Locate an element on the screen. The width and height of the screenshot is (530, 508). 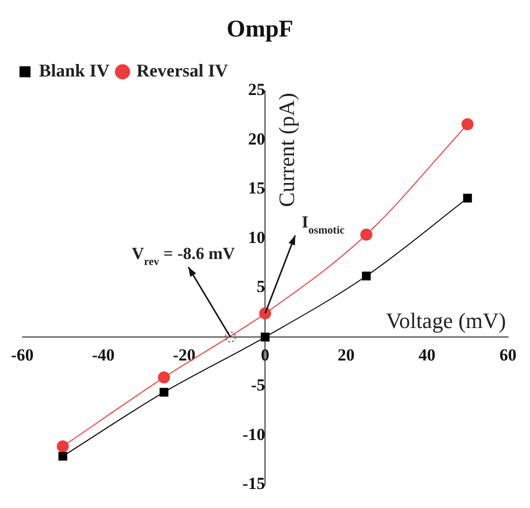
y-tick-label: 10 is located at coordinates (257, 237).